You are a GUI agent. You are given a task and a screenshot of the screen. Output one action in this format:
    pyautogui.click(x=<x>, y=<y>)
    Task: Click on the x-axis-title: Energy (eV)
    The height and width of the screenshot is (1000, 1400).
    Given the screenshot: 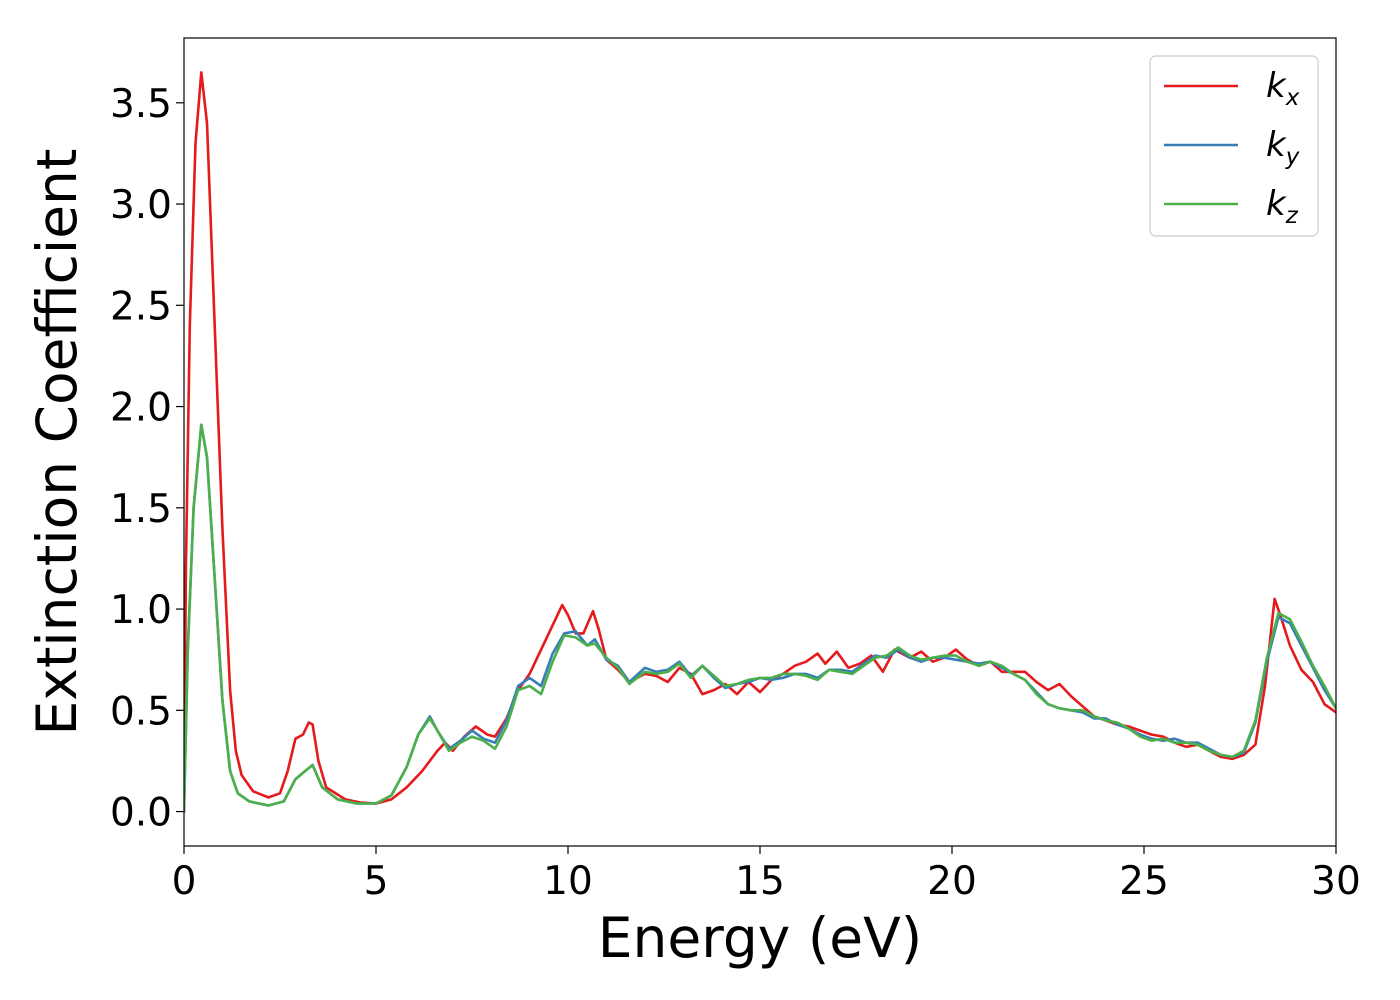 What is the action you would take?
    pyautogui.click(x=760, y=938)
    